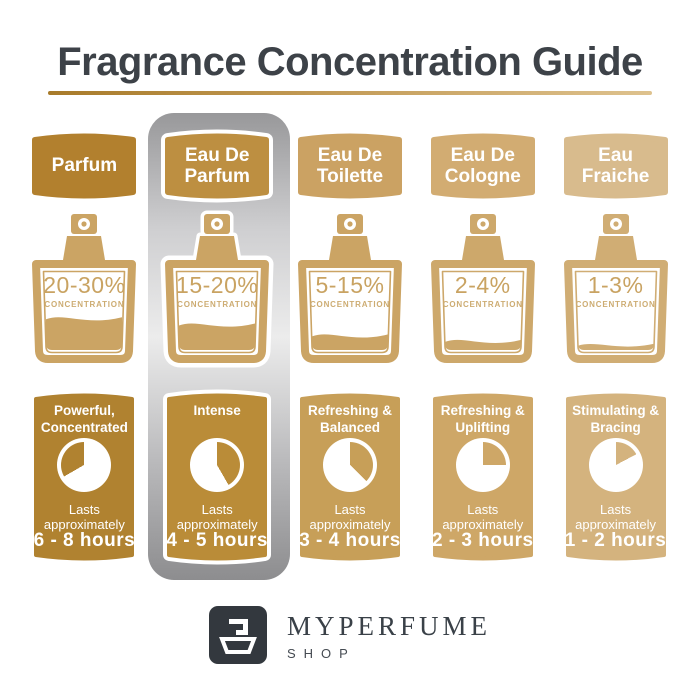 The image size is (700, 700). What do you see at coordinates (615, 540) in the screenshot?
I see `duration-value: 1 - 2 hours` at bounding box center [615, 540].